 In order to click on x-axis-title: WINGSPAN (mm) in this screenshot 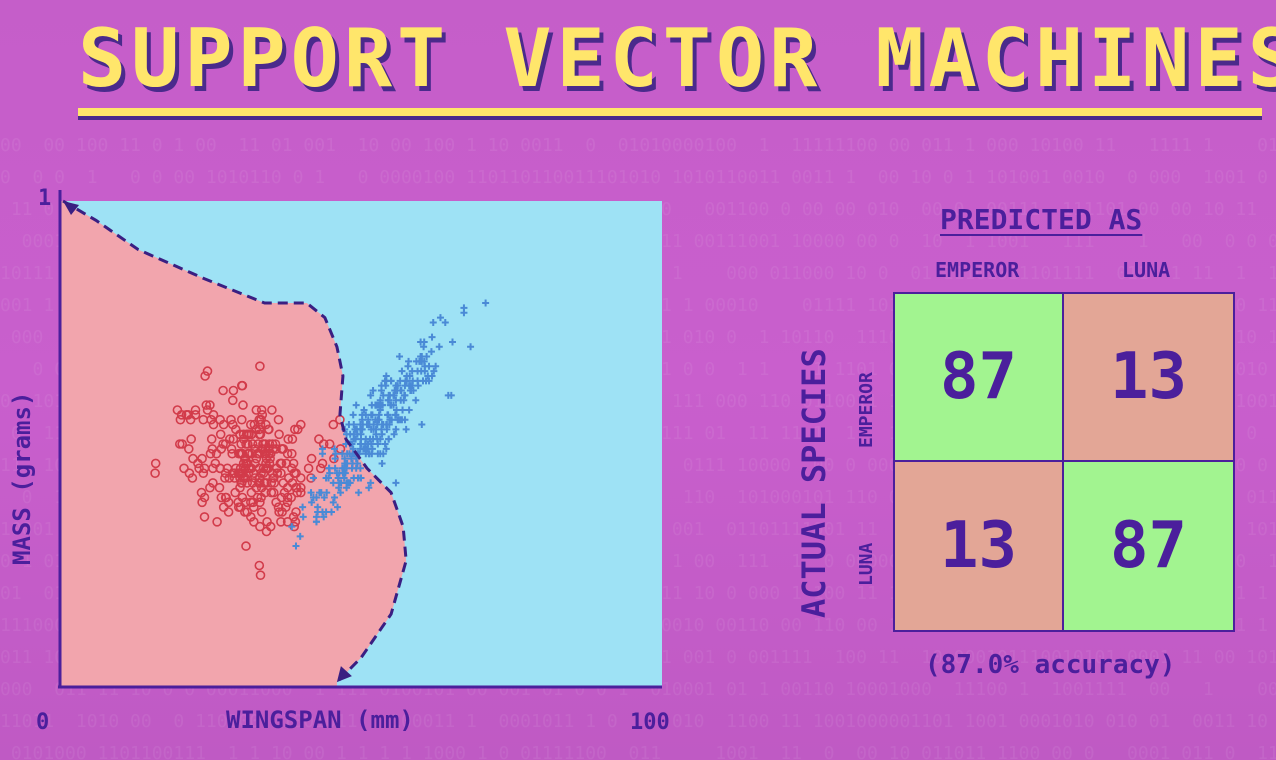, I will do `click(320, 720)`.